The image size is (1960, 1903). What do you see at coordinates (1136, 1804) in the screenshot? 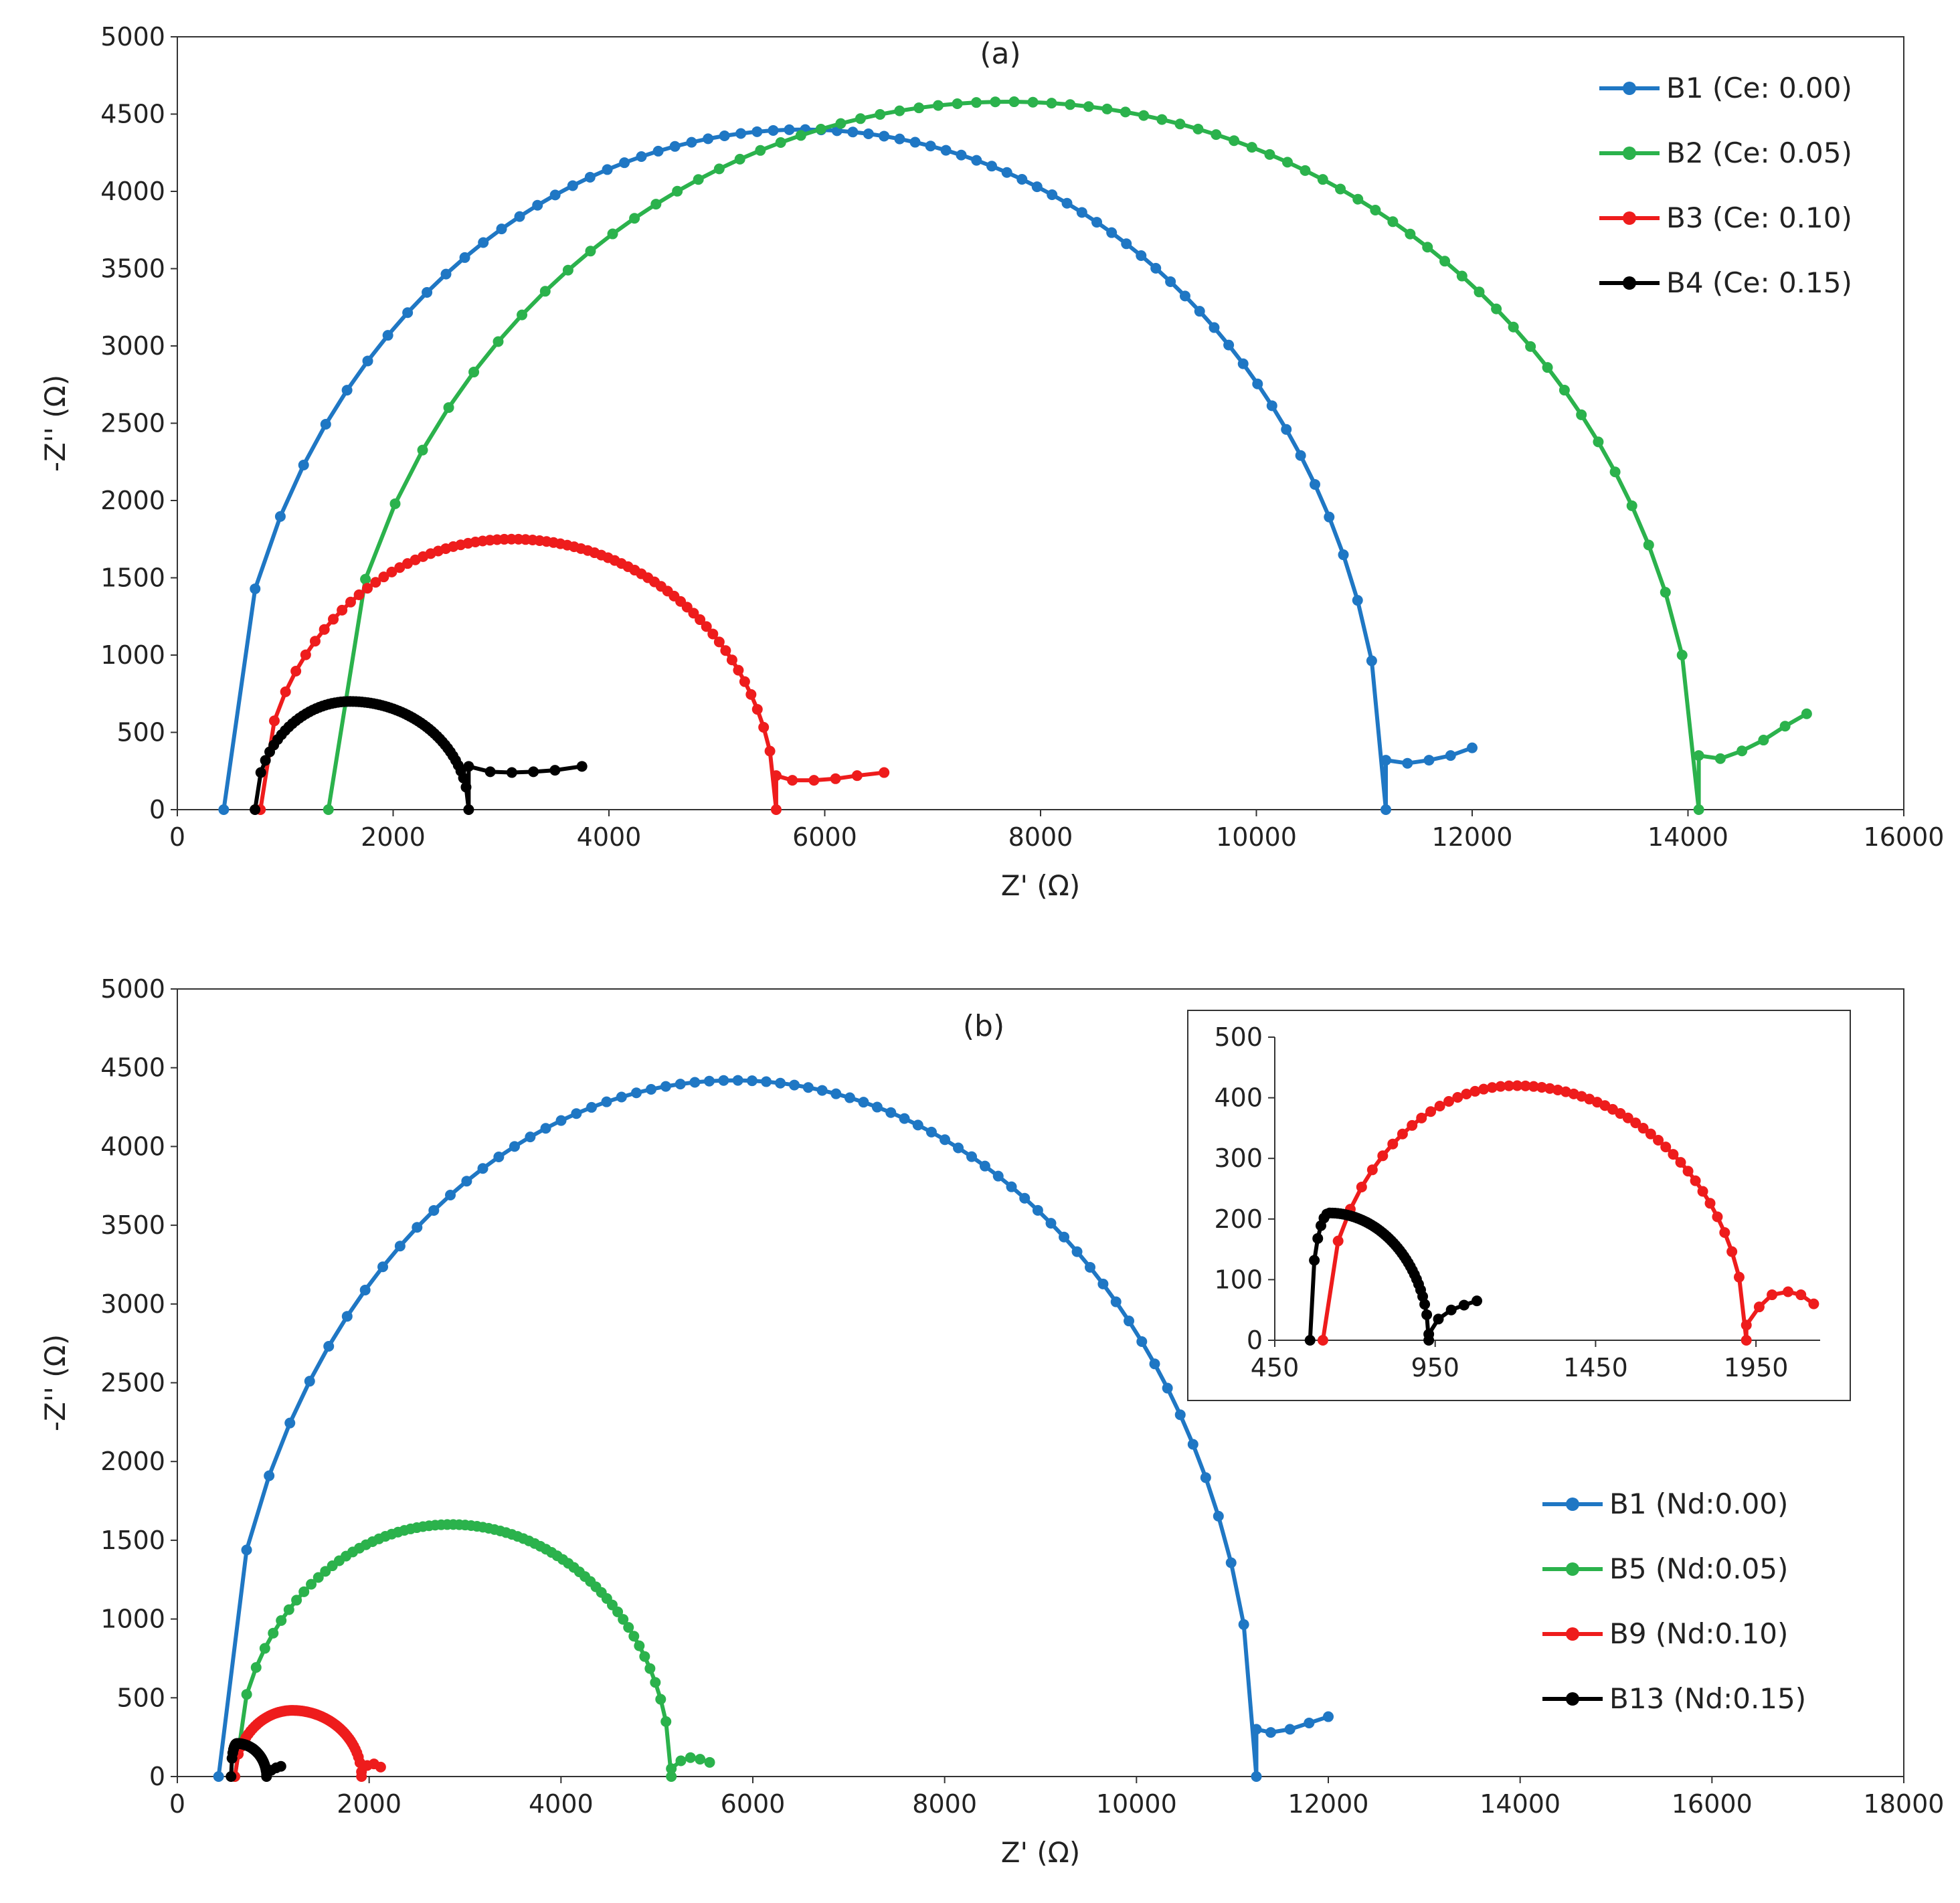
I see `x-tick-label: 10000` at bounding box center [1136, 1804].